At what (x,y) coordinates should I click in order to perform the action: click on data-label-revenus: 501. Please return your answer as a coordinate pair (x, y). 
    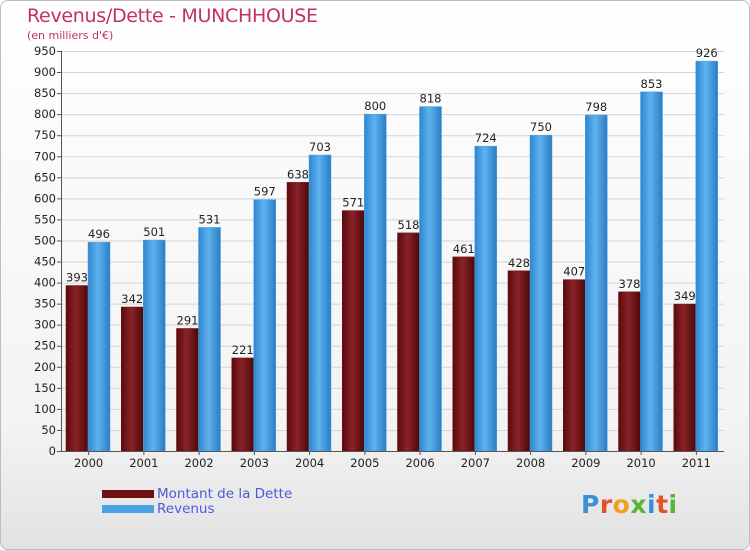
    Looking at the image, I should click on (154, 232).